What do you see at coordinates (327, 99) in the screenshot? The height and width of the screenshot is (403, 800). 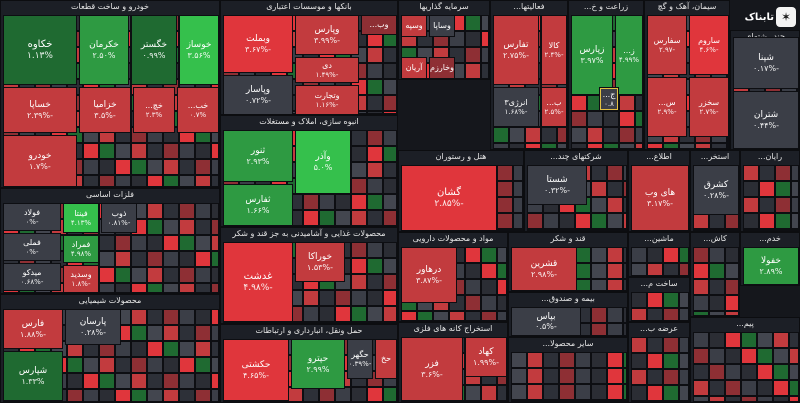 I see `stock-tile: وتجارت -۱.۱۶%` at bounding box center [327, 99].